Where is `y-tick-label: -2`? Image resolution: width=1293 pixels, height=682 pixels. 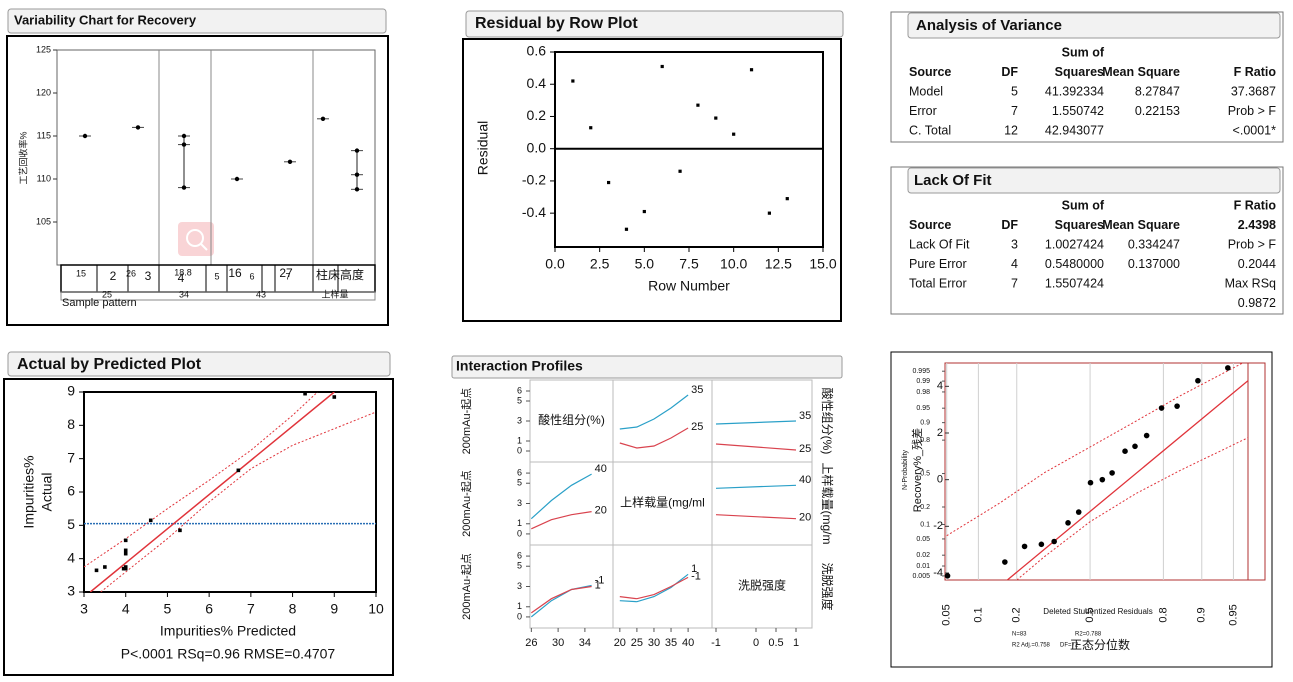 y-tick-label: -2 is located at coordinates (938, 526).